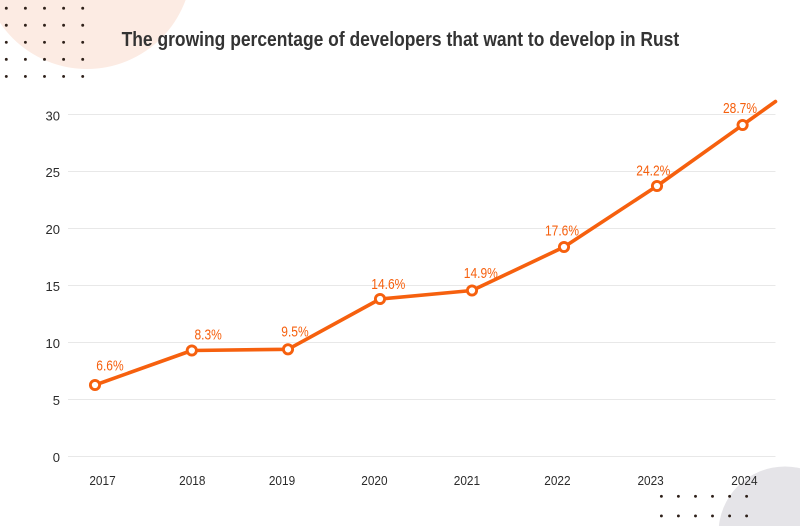 The height and width of the screenshot is (531, 800). I want to click on svg-text: 9.5%, so click(295, 332).